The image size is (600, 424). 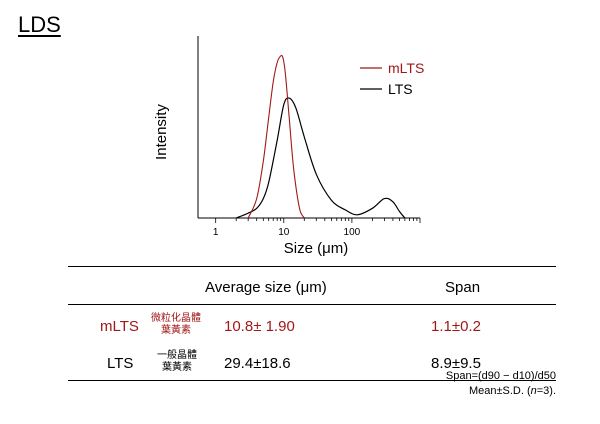 I want to click on row-mlts-note-line1: 微粒化晶體, so click(x=176, y=318).